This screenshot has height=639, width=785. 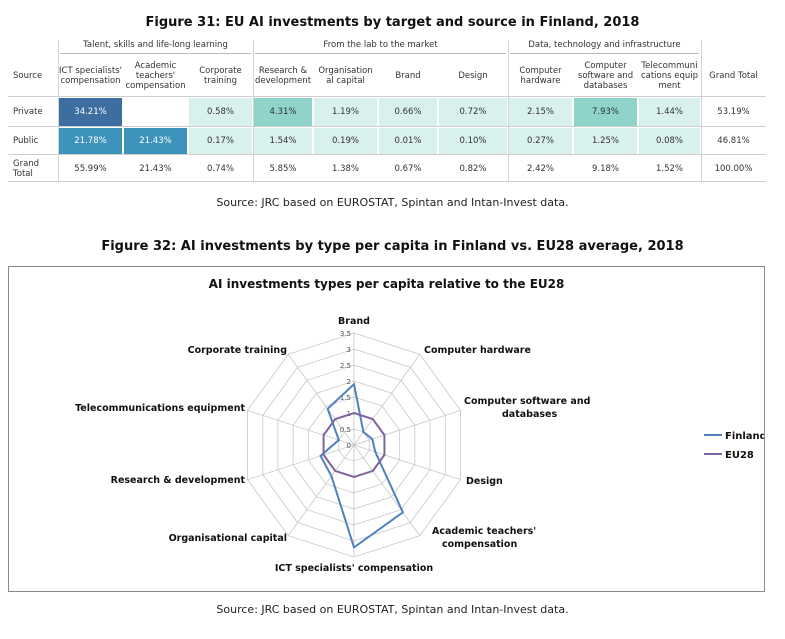 What do you see at coordinates (155, 75) in the screenshot?
I see `column-header: Academic teachers' compensation` at bounding box center [155, 75].